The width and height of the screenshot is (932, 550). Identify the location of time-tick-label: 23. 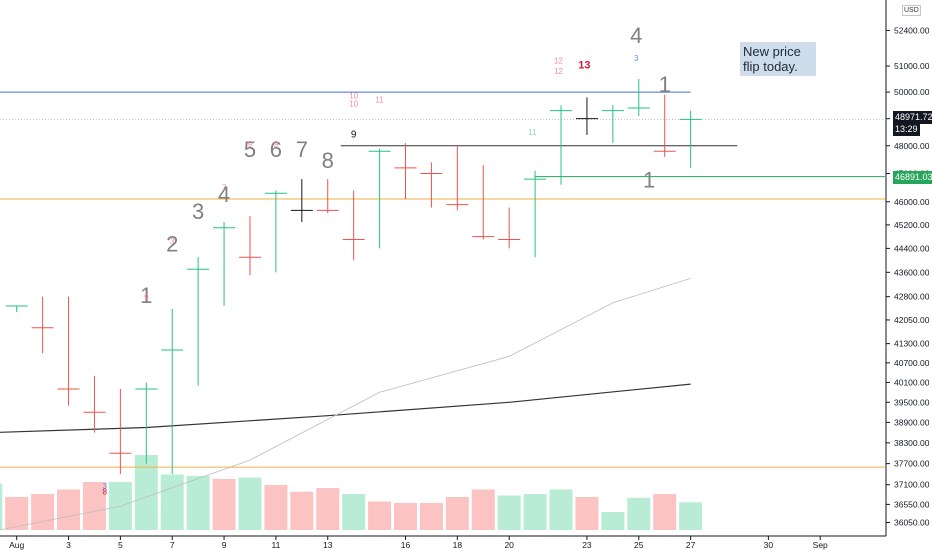
(587, 545).